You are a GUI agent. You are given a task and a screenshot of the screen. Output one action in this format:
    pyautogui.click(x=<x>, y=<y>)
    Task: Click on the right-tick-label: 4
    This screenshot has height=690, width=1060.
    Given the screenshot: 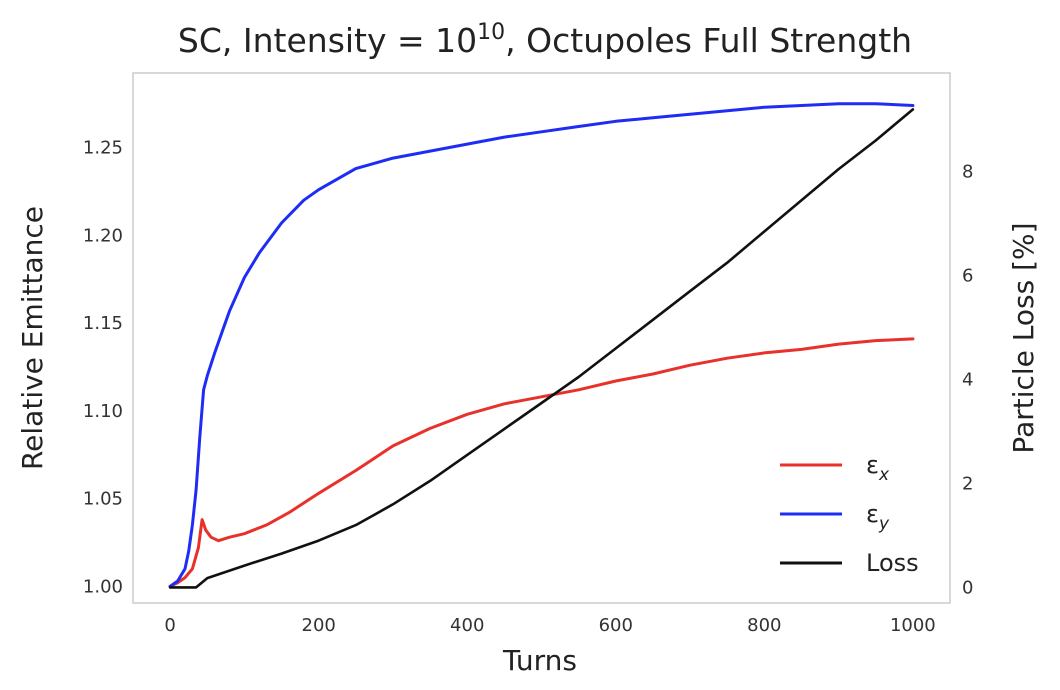 What is the action you would take?
    pyautogui.click(x=967, y=380)
    